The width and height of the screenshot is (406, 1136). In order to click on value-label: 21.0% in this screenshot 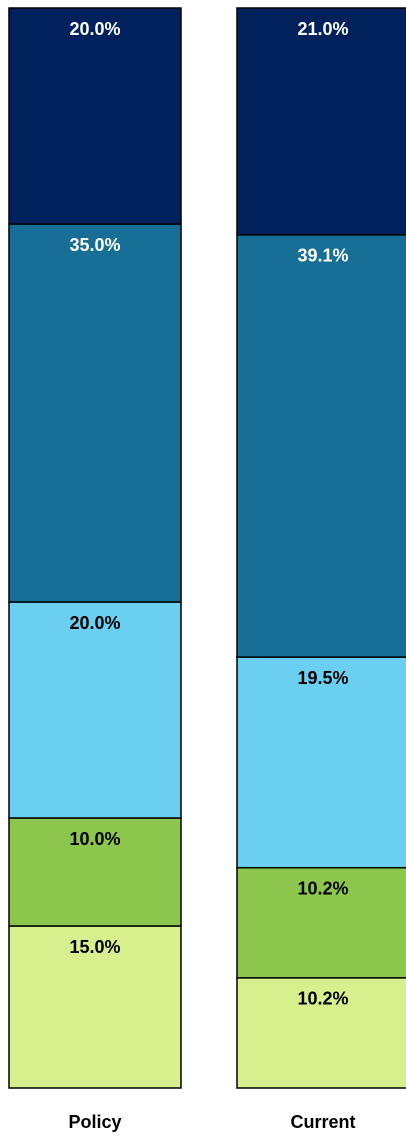, I will do `click(322, 29)`.